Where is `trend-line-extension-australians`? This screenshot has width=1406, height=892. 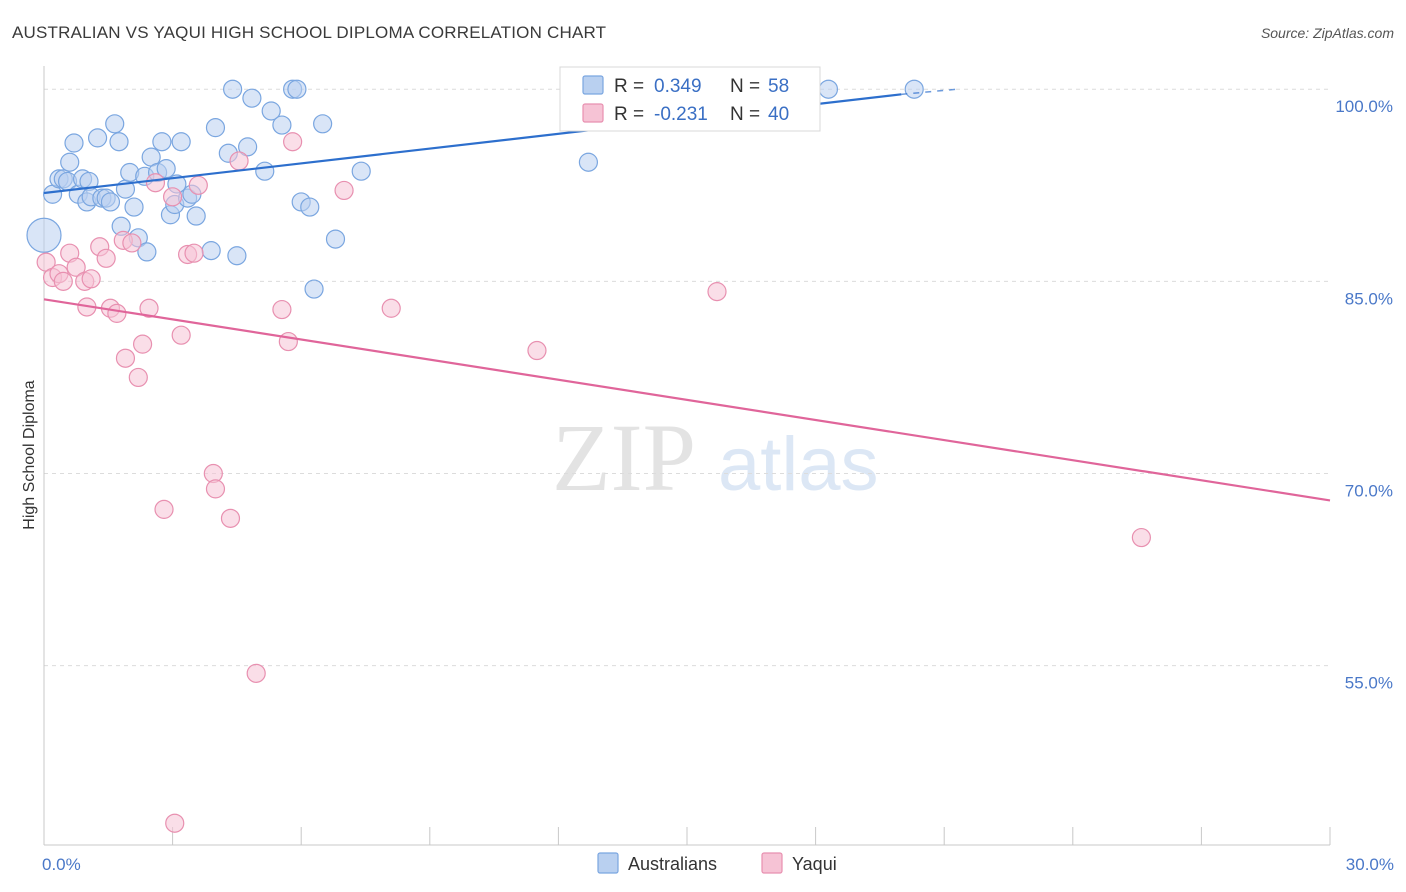 trend-line-extension-australians is located at coordinates (929, 92).